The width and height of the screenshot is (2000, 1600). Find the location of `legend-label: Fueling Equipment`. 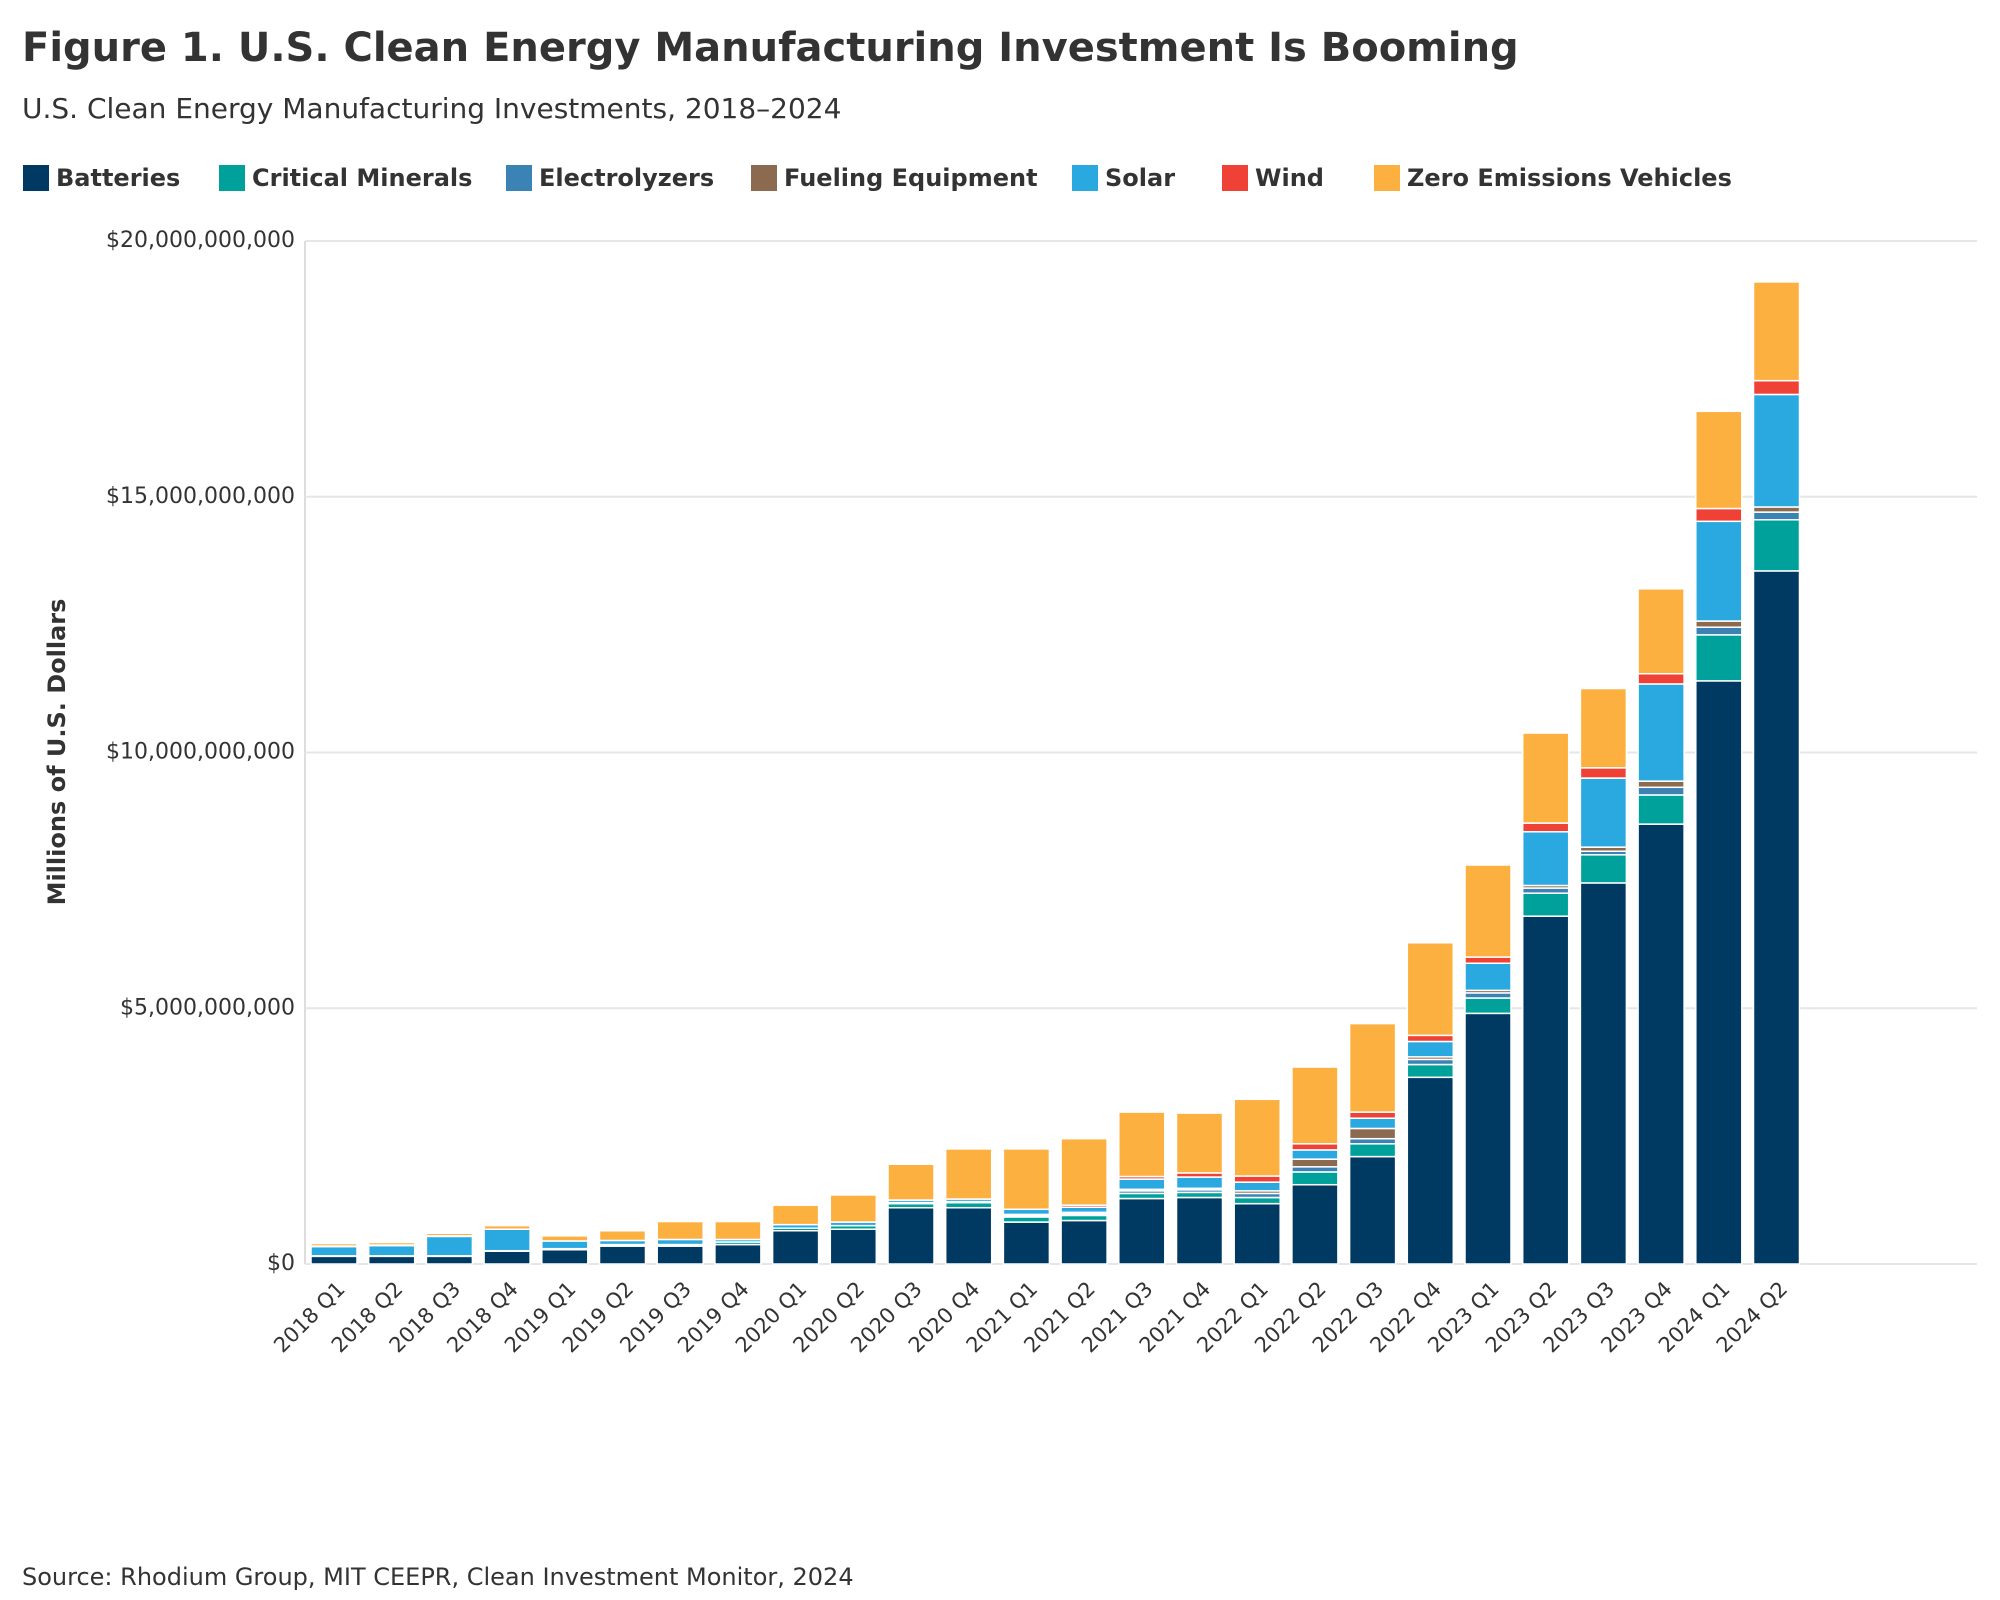

legend-label: Fueling Equipment is located at coordinates (911, 178).